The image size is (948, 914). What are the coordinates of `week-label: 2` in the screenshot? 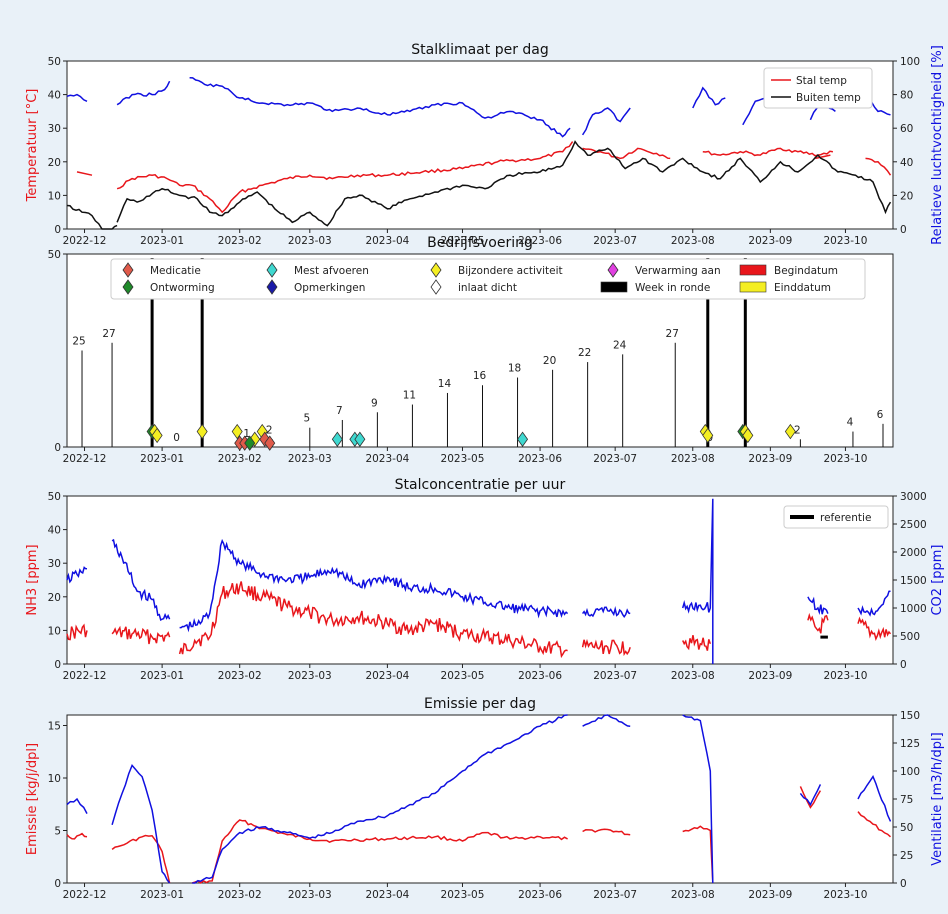 It's located at (269, 430).